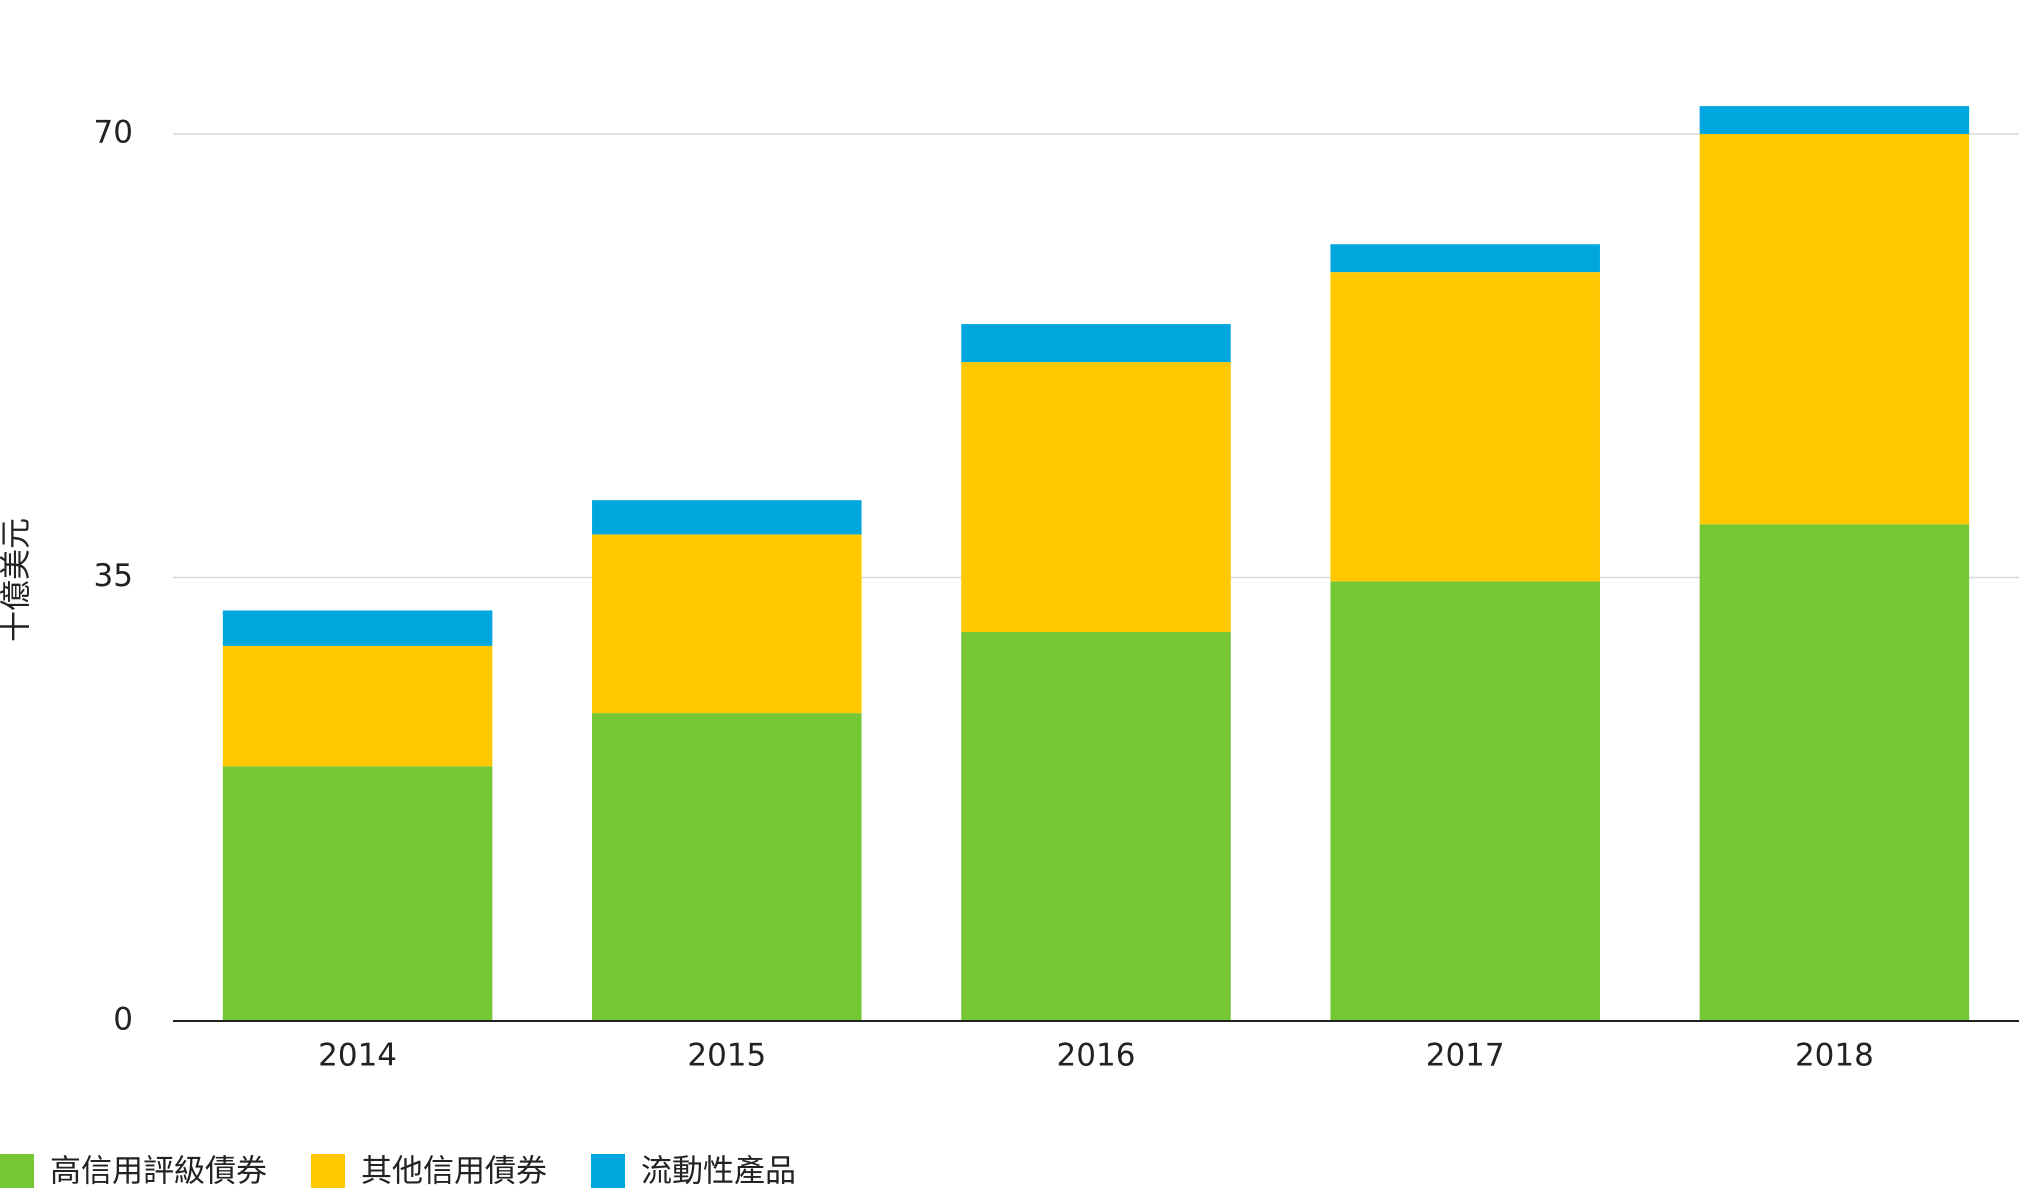 The width and height of the screenshot is (2042, 1193). Describe the element at coordinates (123, 1020) in the screenshot. I see `y-tick-label: 0` at that location.